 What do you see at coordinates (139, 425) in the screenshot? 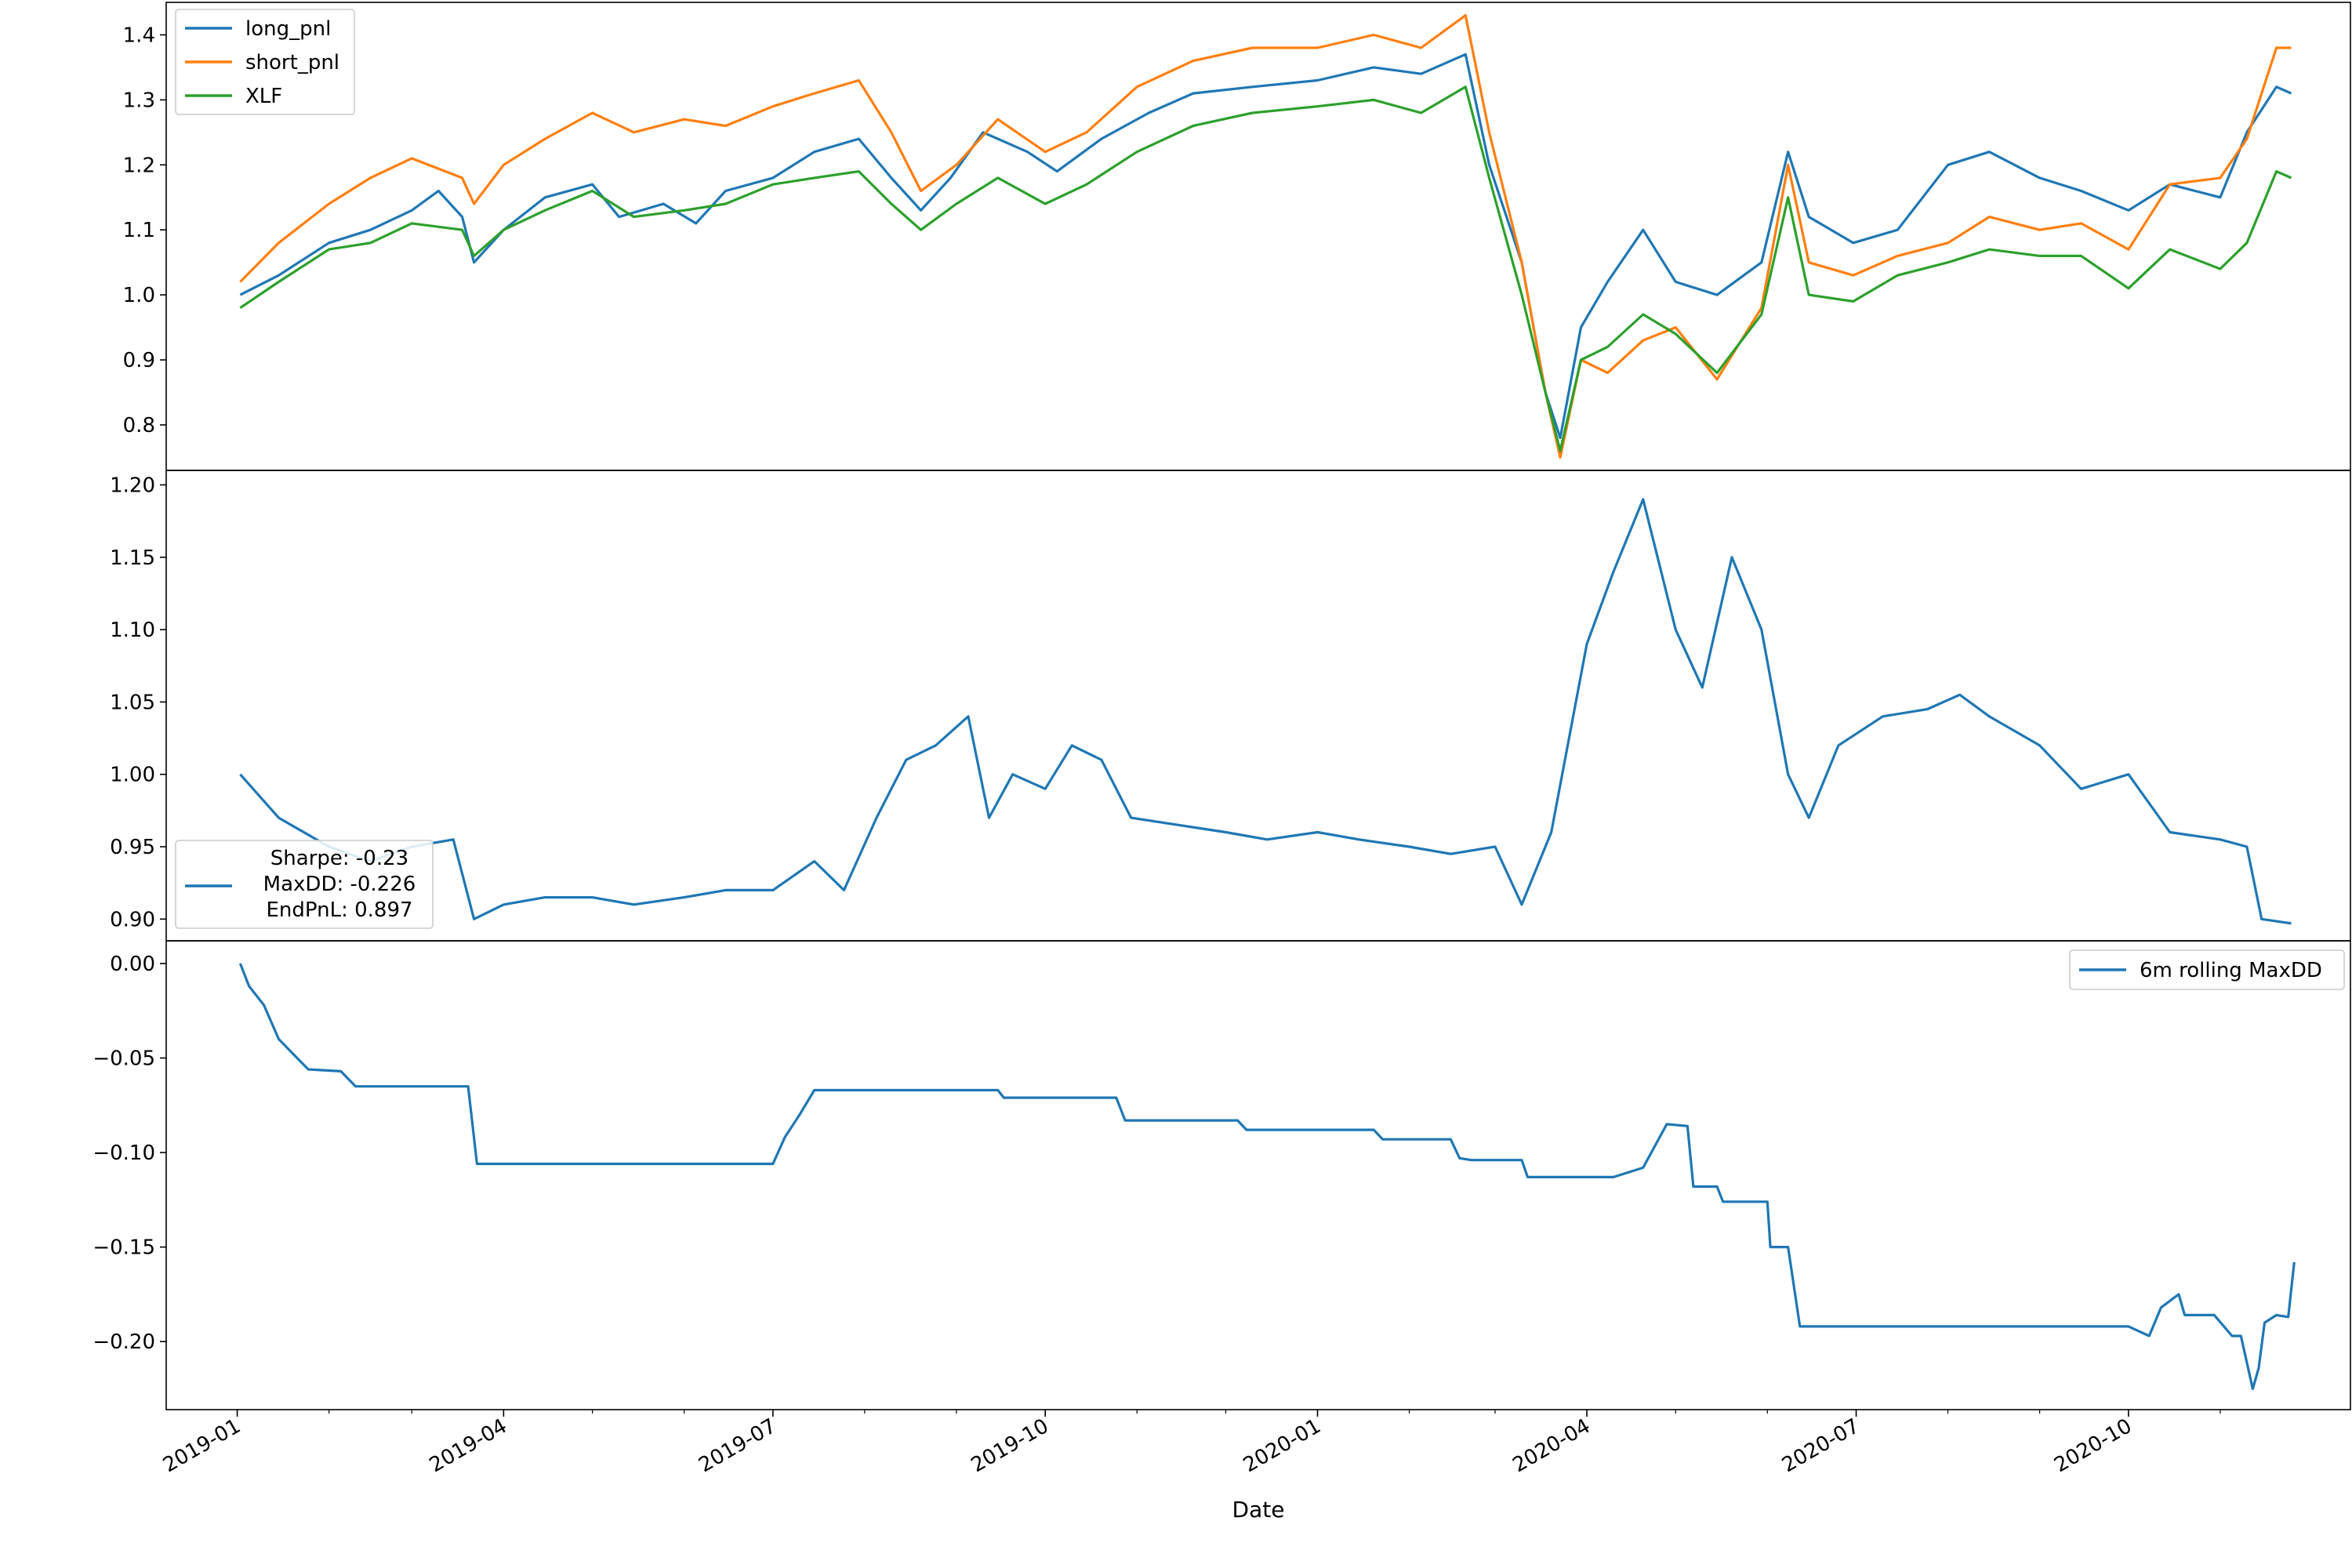
I see `y-tick-label-top-0: 0.8` at bounding box center [139, 425].